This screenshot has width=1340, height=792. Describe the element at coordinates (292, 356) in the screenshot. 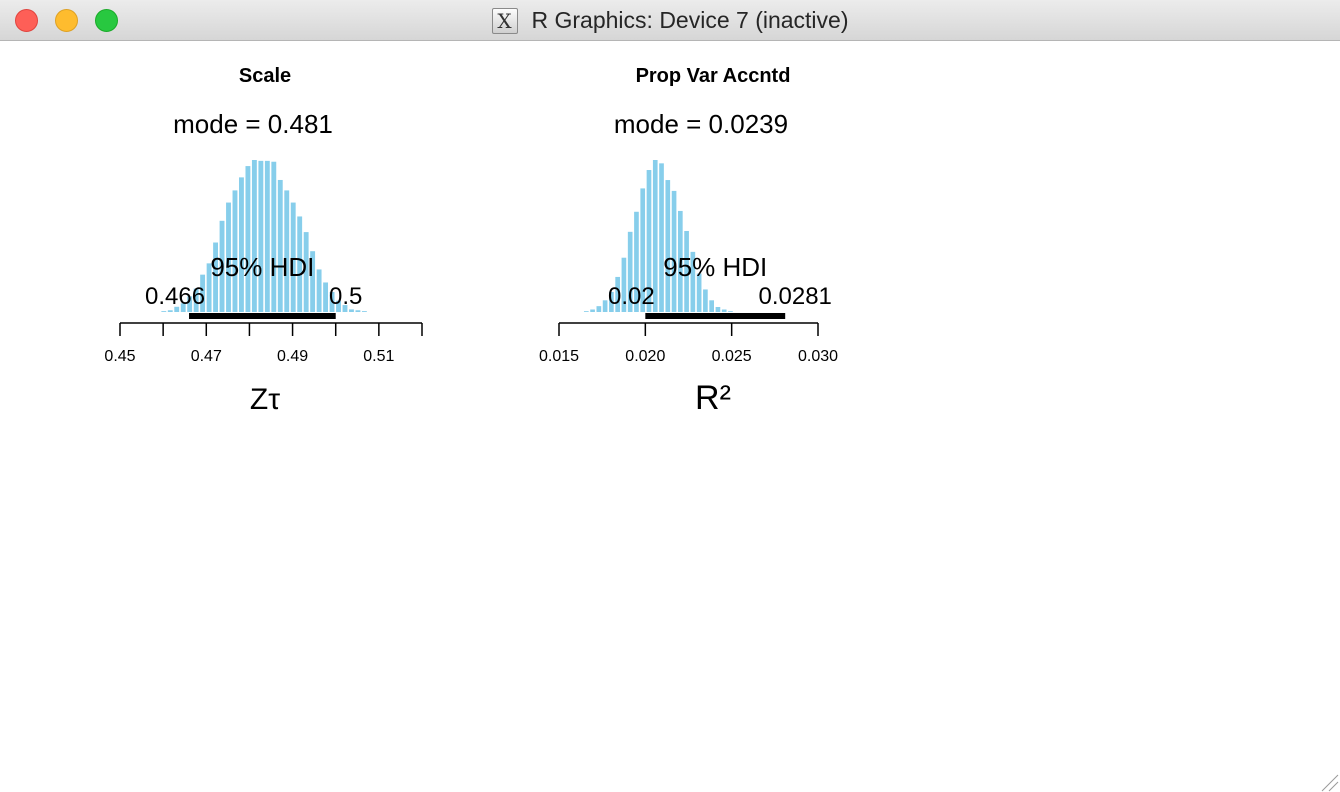

I see `x-tick-label: 0.49` at that location.